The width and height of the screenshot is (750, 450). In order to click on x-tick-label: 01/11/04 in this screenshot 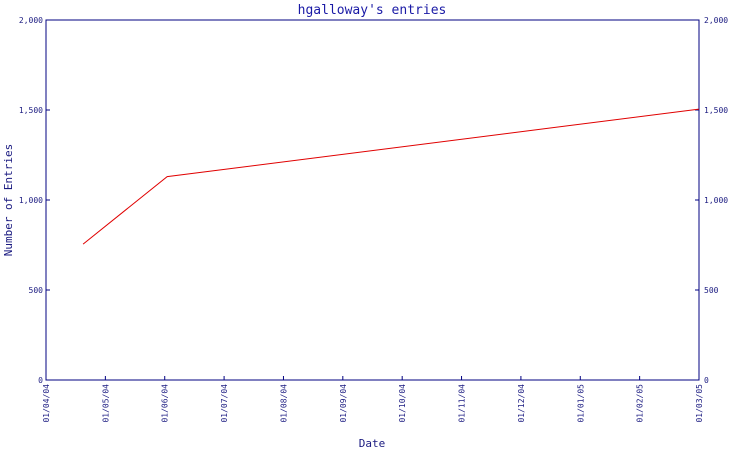, I will do `click(462, 403)`.